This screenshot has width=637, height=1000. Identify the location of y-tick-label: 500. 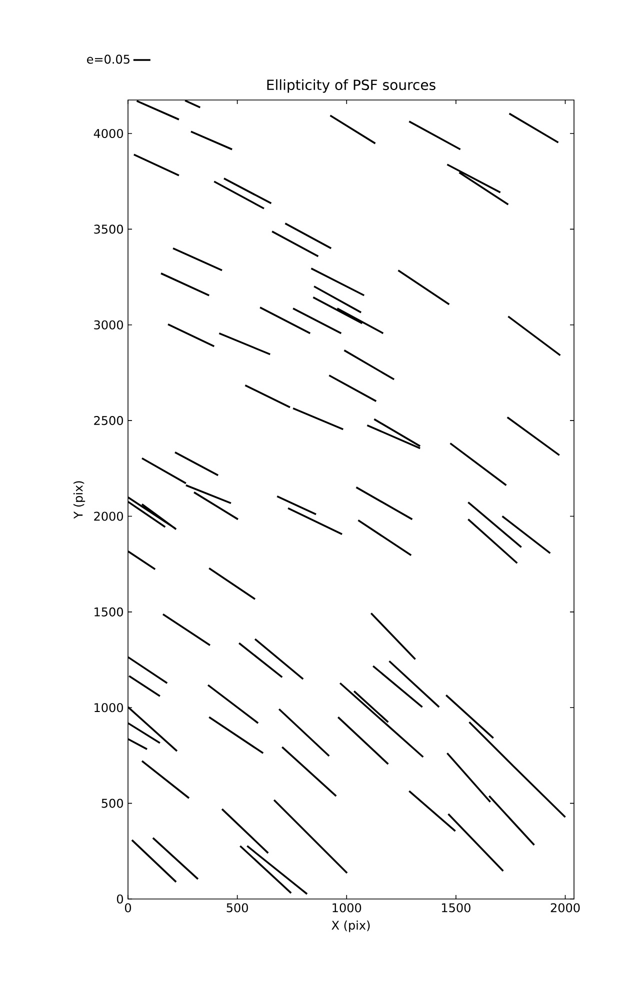
(113, 803).